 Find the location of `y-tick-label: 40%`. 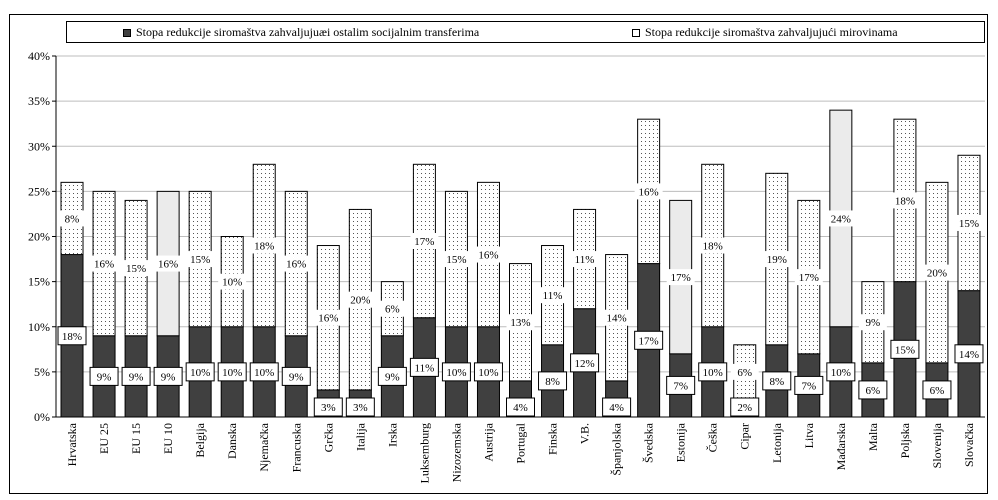

y-tick-label: 40% is located at coordinates (39, 56).